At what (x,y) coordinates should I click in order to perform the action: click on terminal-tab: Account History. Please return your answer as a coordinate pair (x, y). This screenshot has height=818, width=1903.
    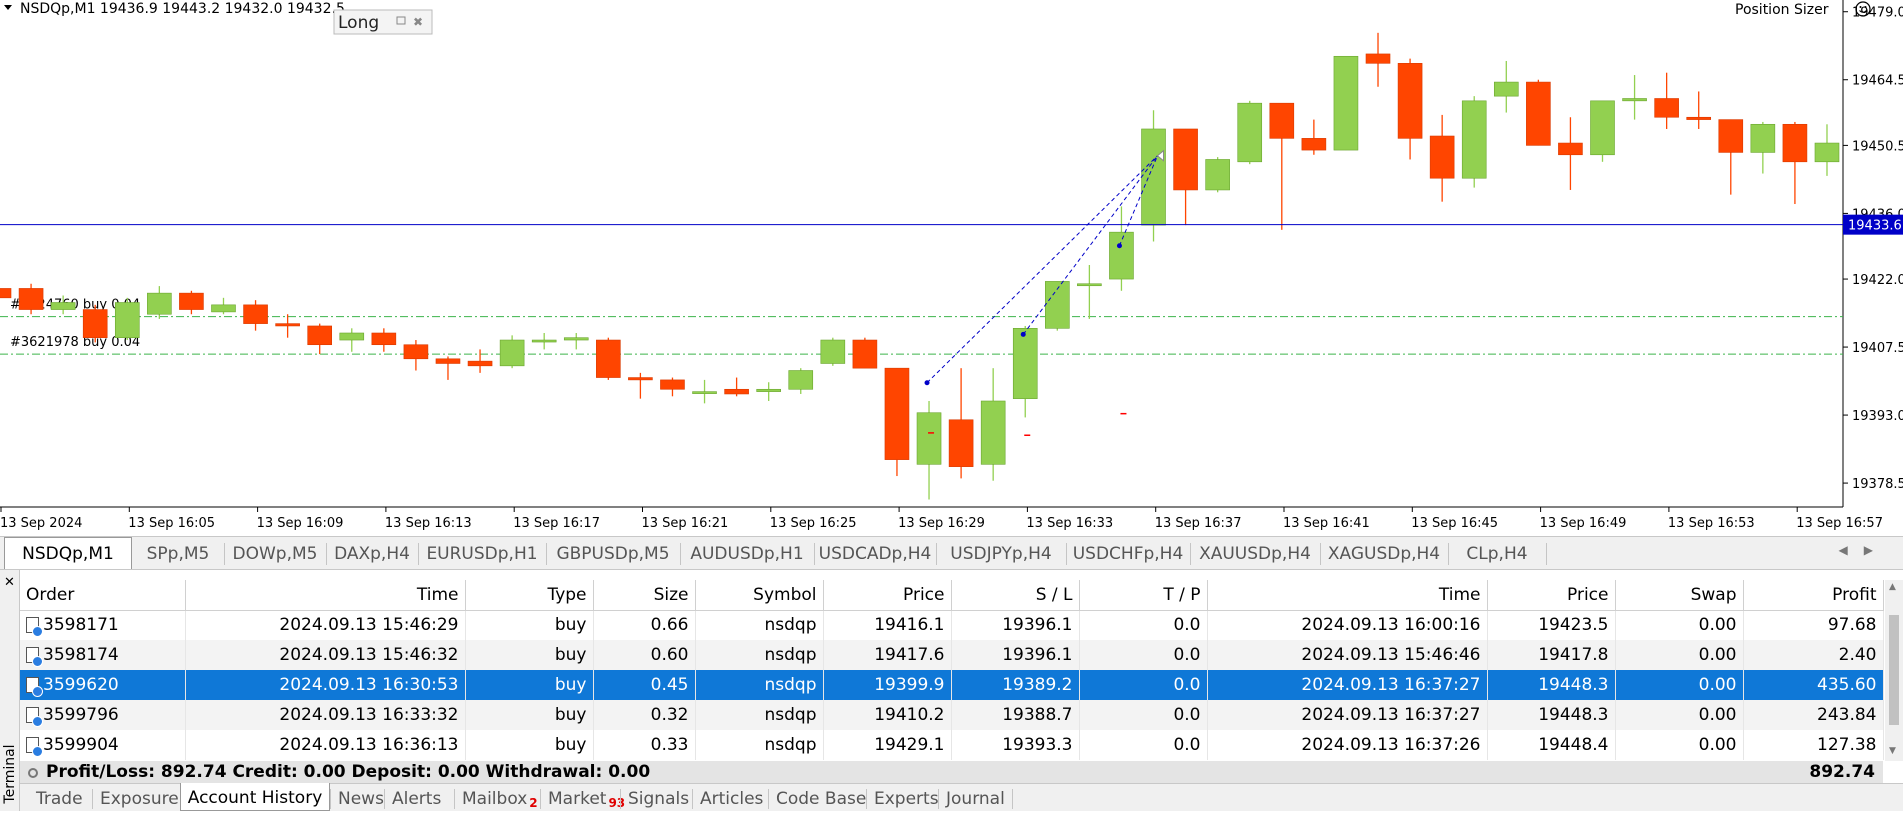
    Looking at the image, I should click on (255, 797).